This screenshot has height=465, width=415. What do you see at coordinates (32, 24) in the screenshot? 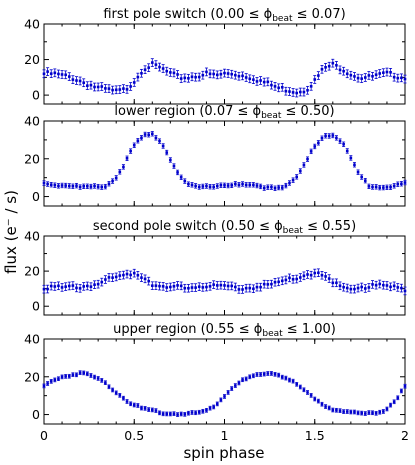
I see `y-tick-label: 40` at bounding box center [32, 24].